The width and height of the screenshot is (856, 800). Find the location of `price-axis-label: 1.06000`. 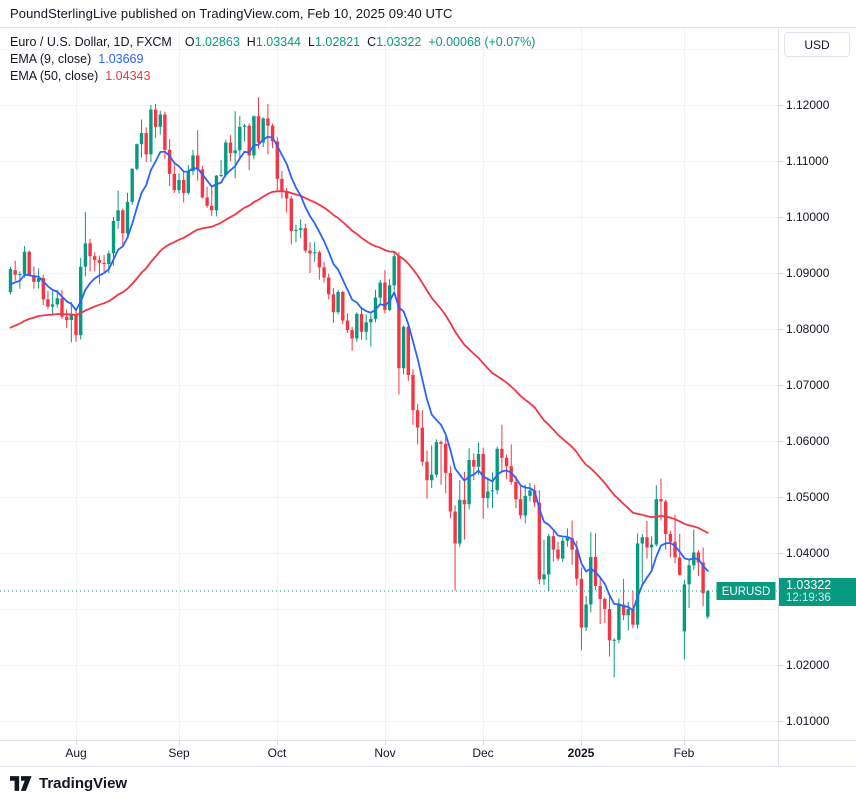

price-axis-label: 1.06000 is located at coordinates (808, 441).